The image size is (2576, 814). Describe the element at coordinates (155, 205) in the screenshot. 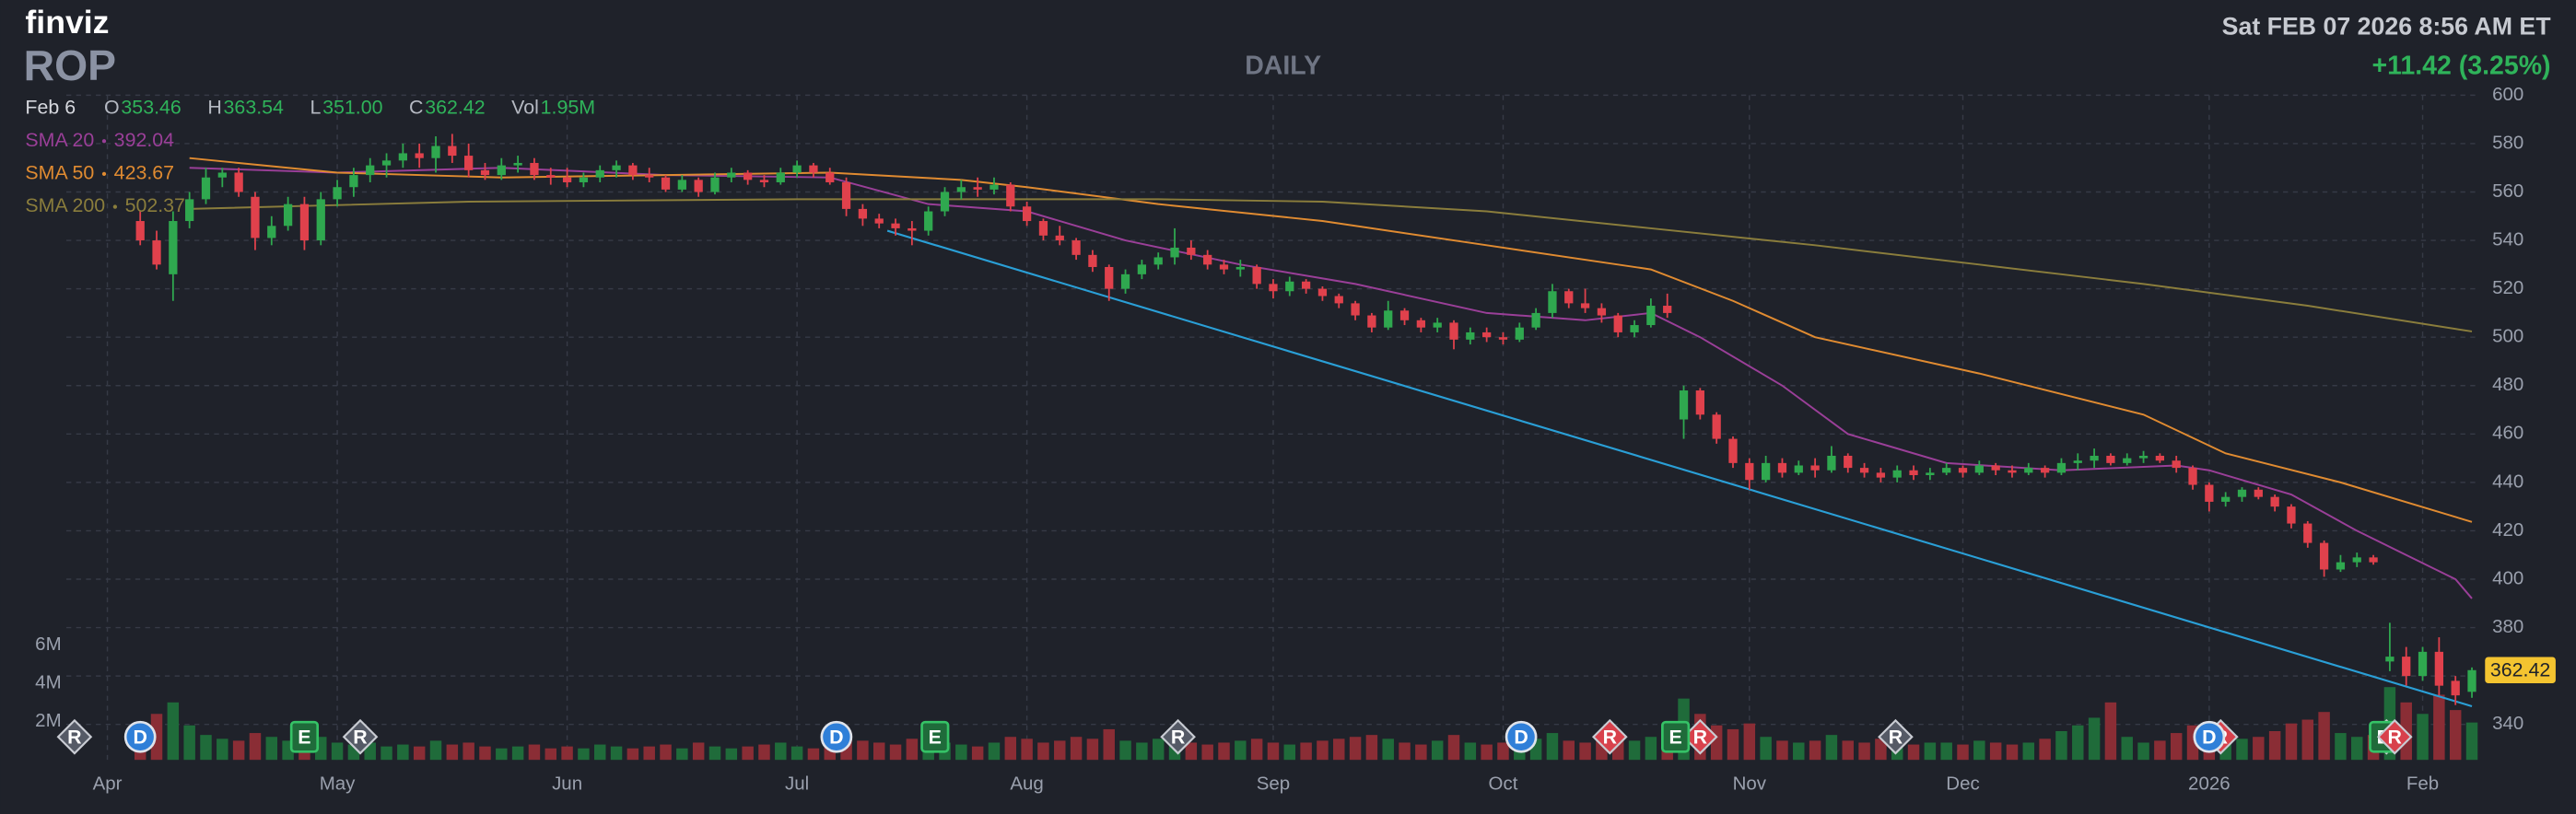

I see `legend-value: 502.37` at that location.